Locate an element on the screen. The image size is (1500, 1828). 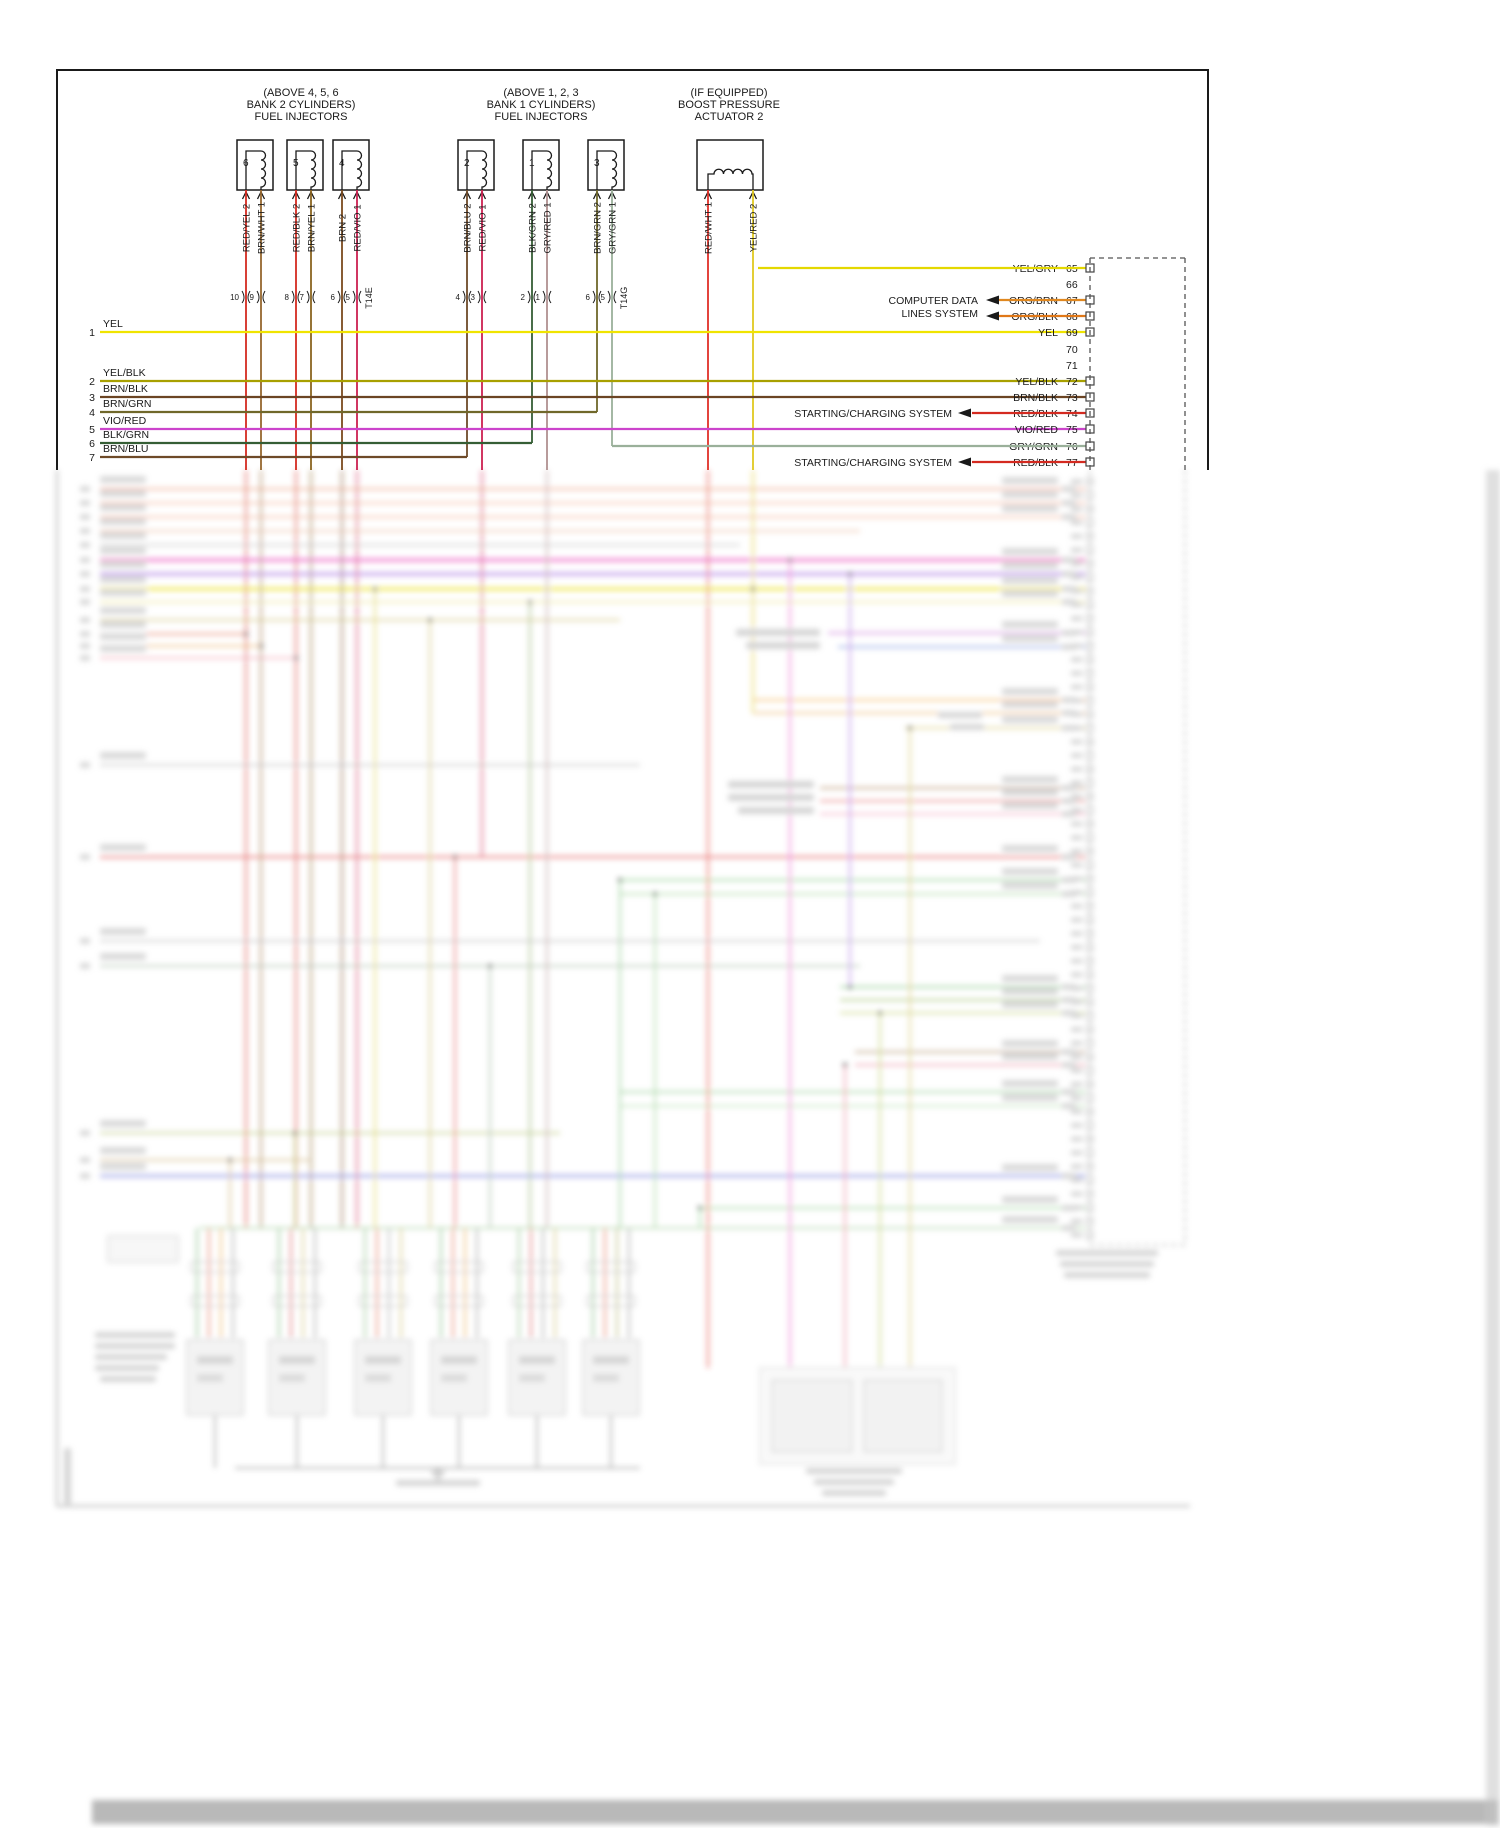
connector-cavity-number: 8 is located at coordinates (287, 297).